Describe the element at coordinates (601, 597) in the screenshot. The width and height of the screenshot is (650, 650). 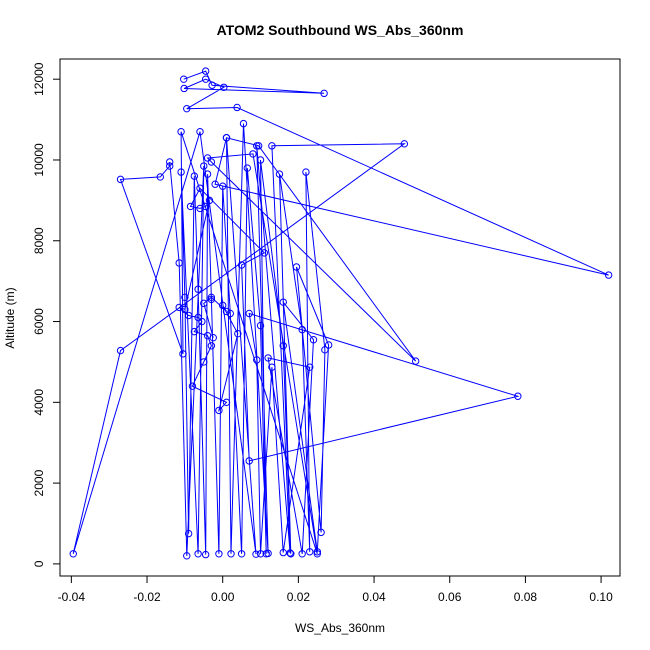
I see `x-tick-label: 0.10` at that location.